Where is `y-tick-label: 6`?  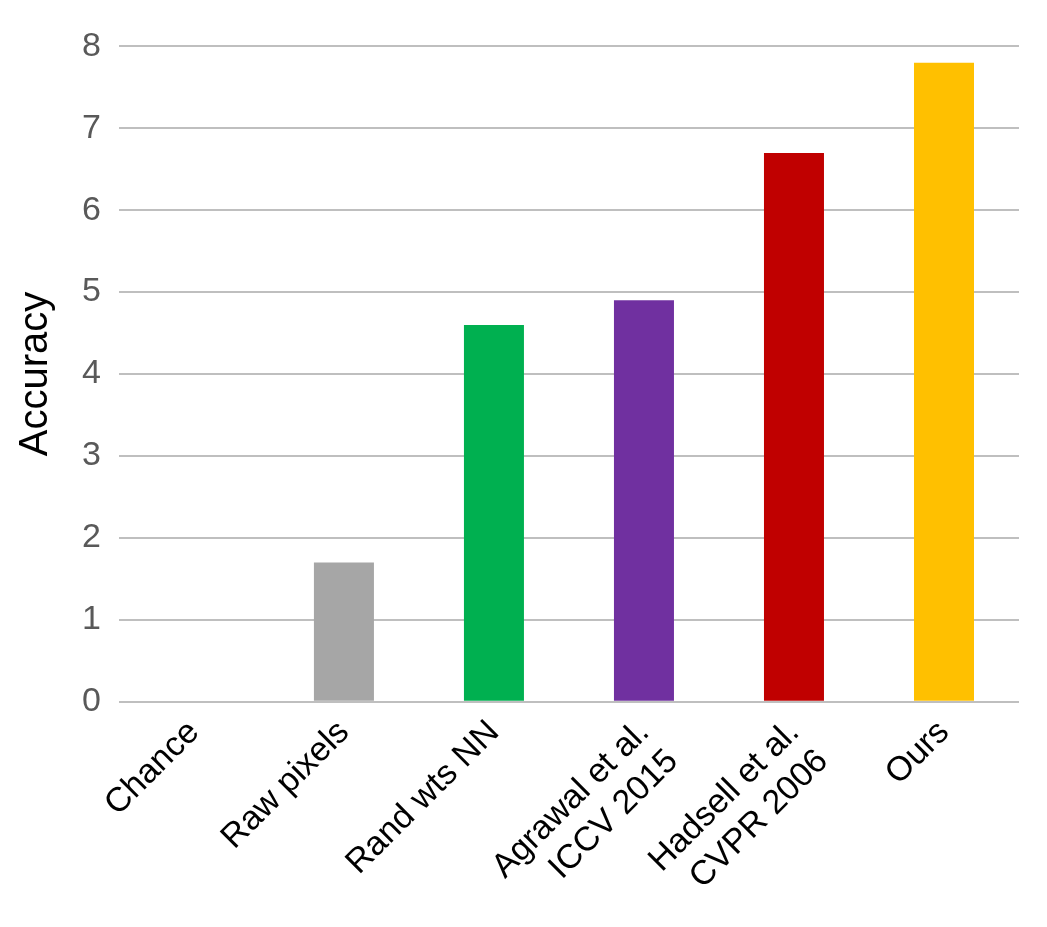
y-tick-label: 6 is located at coordinates (91, 207).